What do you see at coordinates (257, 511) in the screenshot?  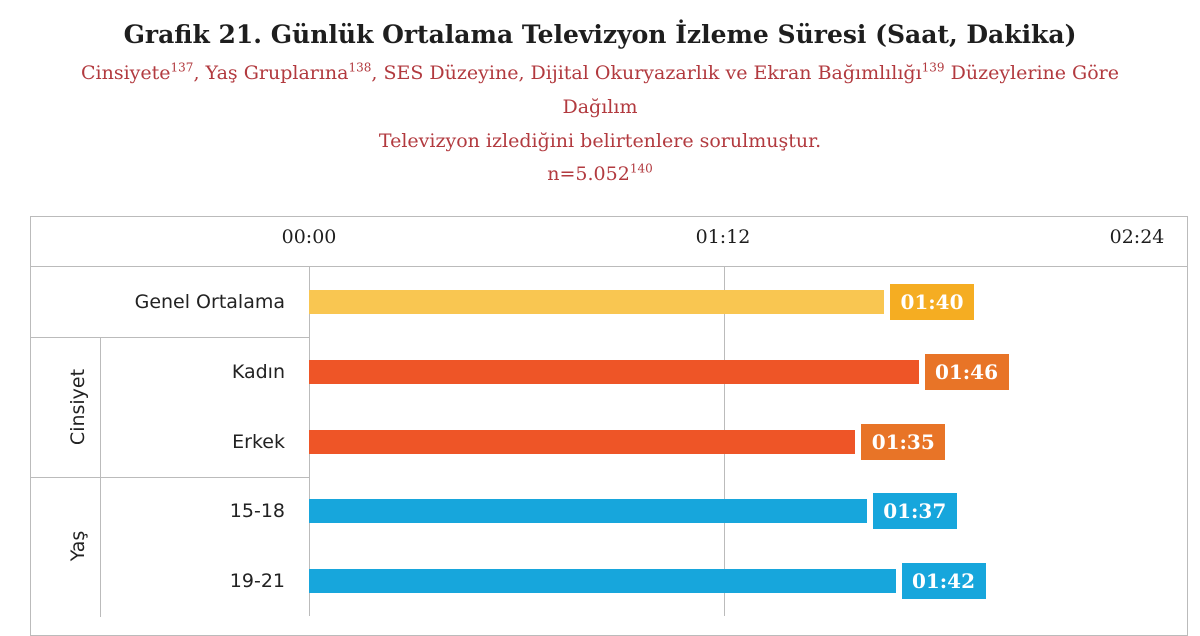 I see `category-label: 15-18` at bounding box center [257, 511].